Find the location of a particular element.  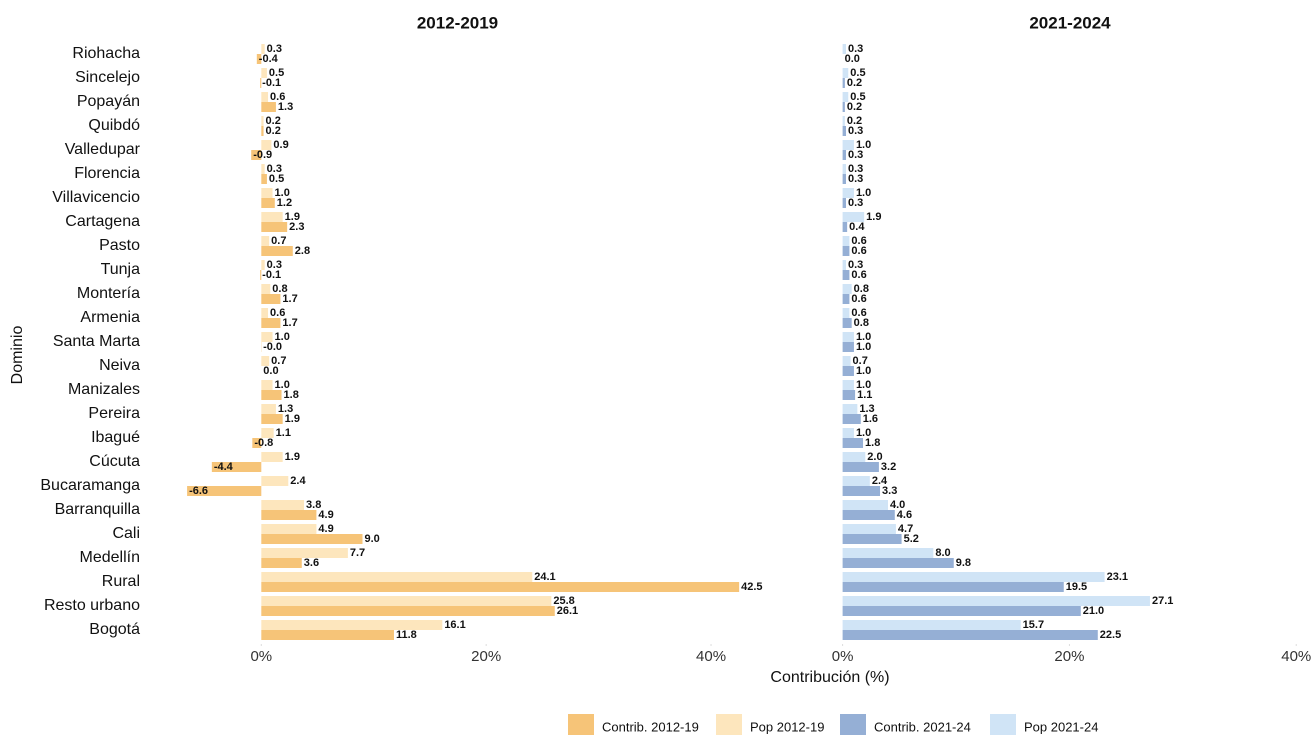

y-tick-label: Resto urbano is located at coordinates (92, 605).